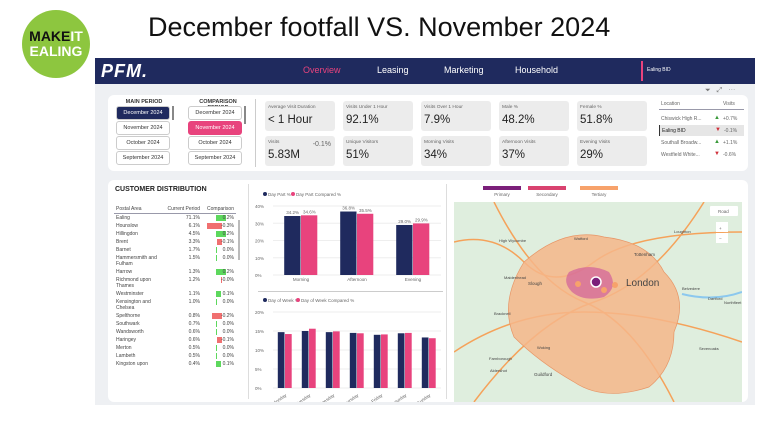 This screenshot has height=424, width=768. What do you see at coordinates (175, 283) in the screenshot?
I see `table-row: Richmond upon Thames 1.2% -0.0%` at bounding box center [175, 283].